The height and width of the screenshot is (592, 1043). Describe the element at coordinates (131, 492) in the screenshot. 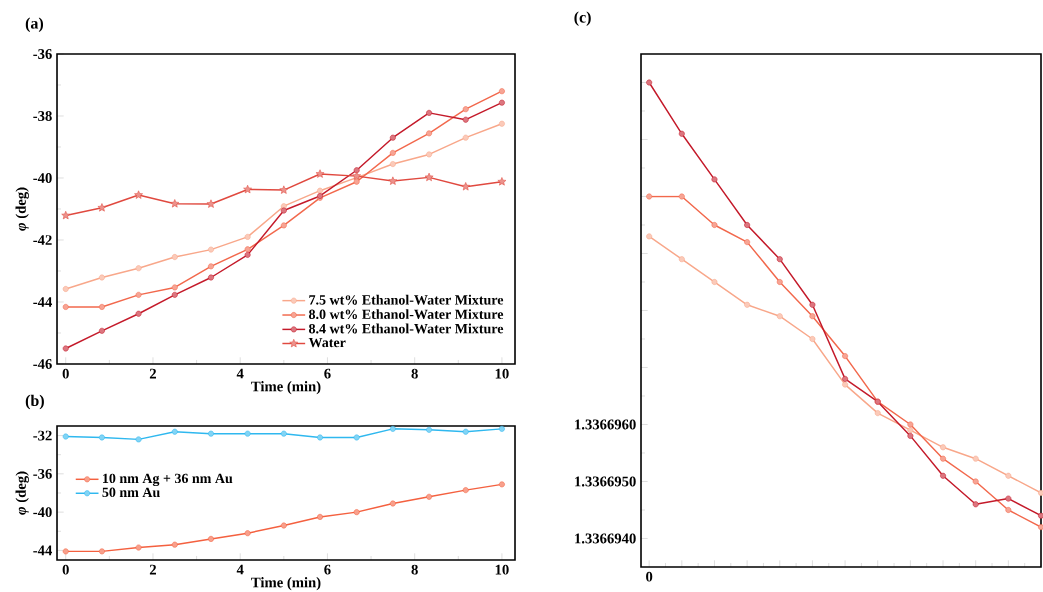

I see `legend-label: 50 nm Au` at that location.